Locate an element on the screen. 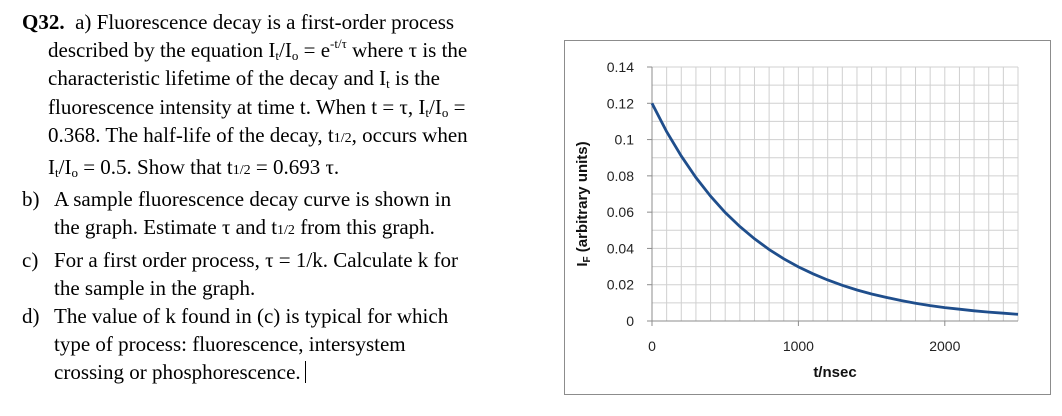 Image resolution: width=1062 pixels, height=416 pixels. x-tick-label: 1000 is located at coordinates (798, 346).